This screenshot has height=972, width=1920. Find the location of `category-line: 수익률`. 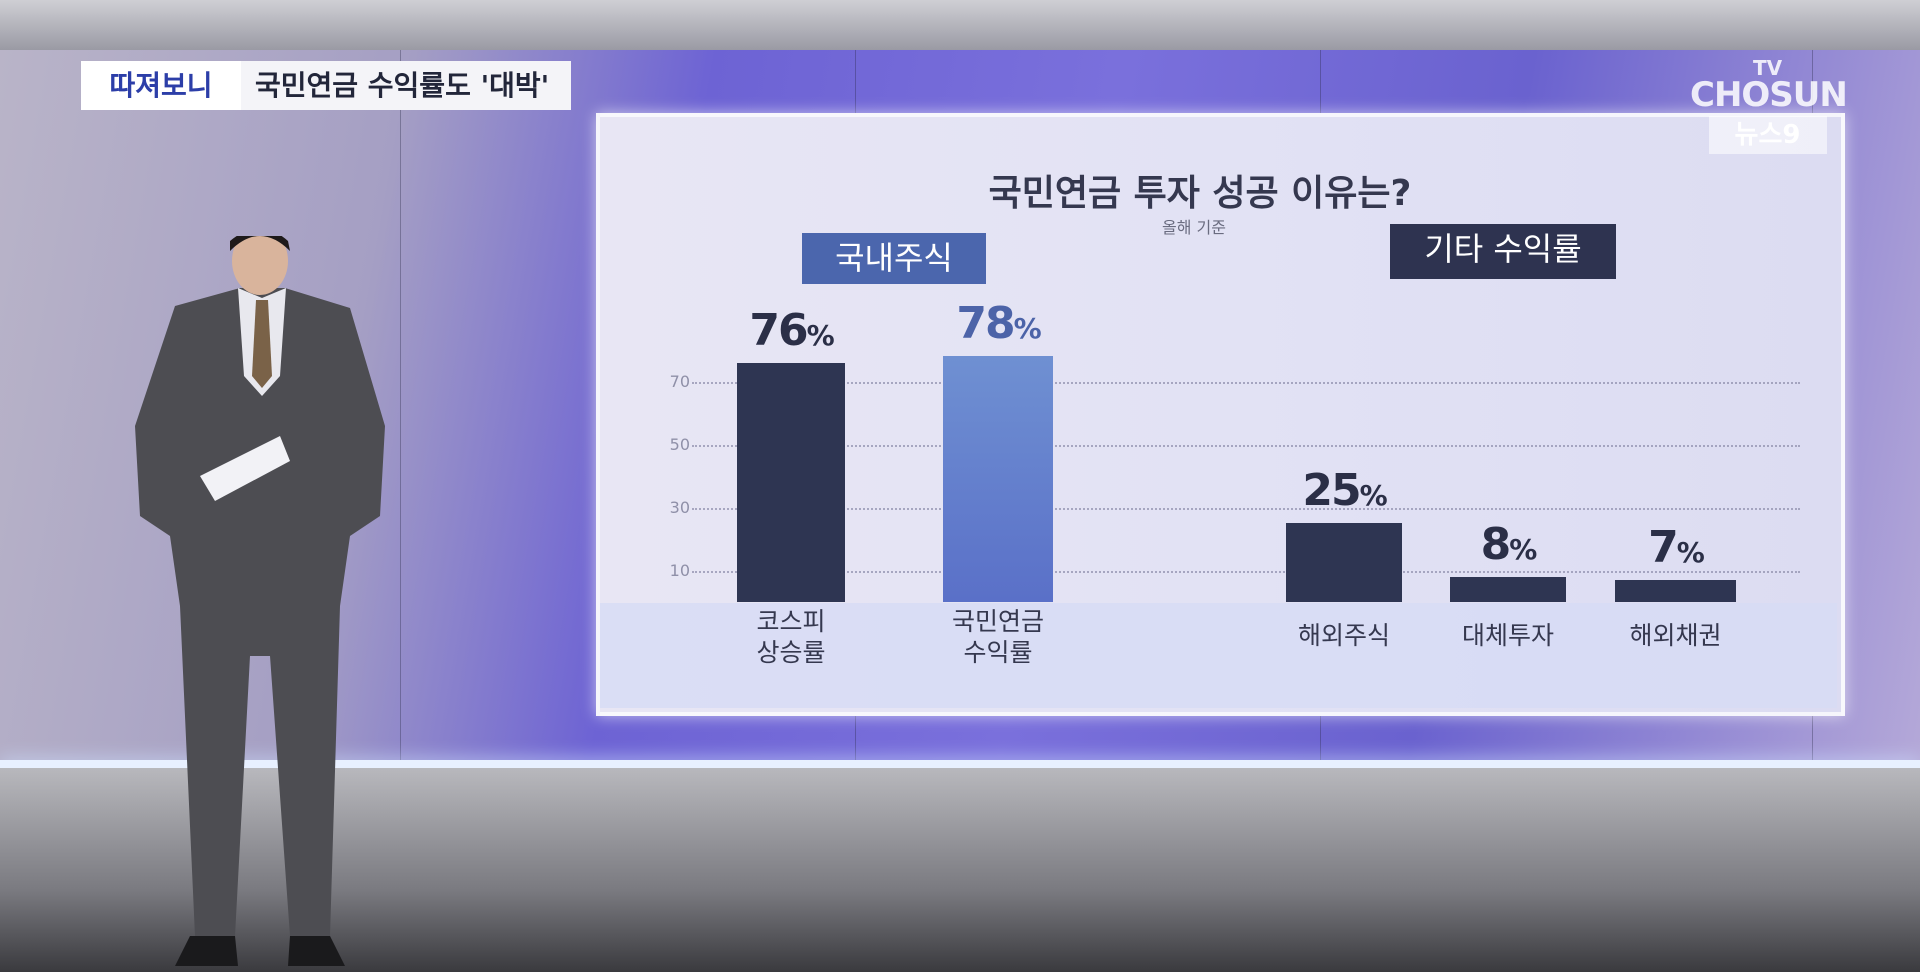

category-line: 수익률 is located at coordinates (998, 652).